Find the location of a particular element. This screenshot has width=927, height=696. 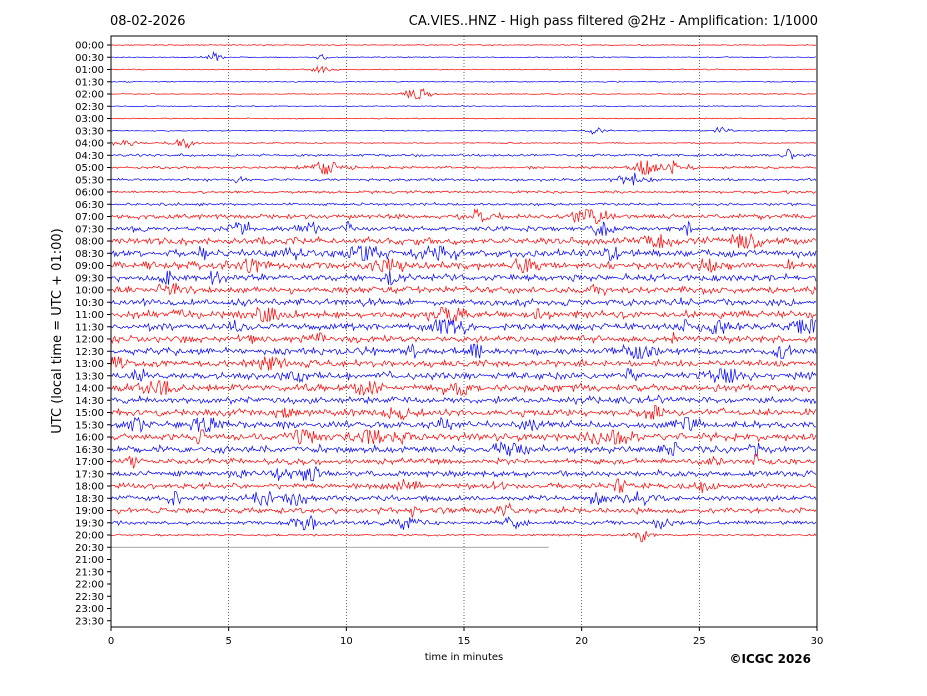

y-tick-label: 07:30 is located at coordinates (89, 229).